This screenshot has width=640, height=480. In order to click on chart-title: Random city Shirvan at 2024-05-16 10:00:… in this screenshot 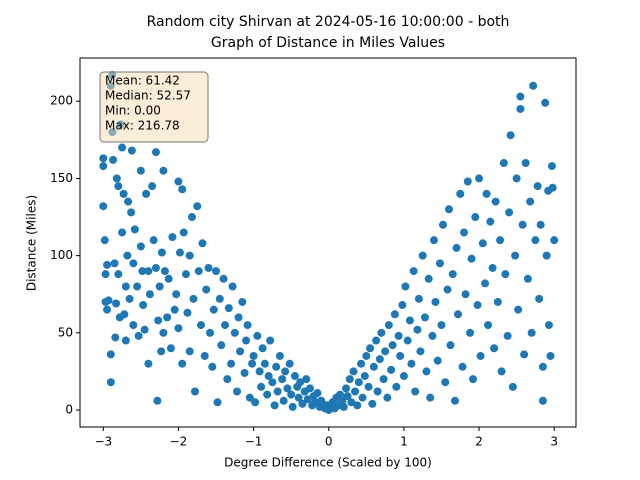, I will do `click(328, 22)`.